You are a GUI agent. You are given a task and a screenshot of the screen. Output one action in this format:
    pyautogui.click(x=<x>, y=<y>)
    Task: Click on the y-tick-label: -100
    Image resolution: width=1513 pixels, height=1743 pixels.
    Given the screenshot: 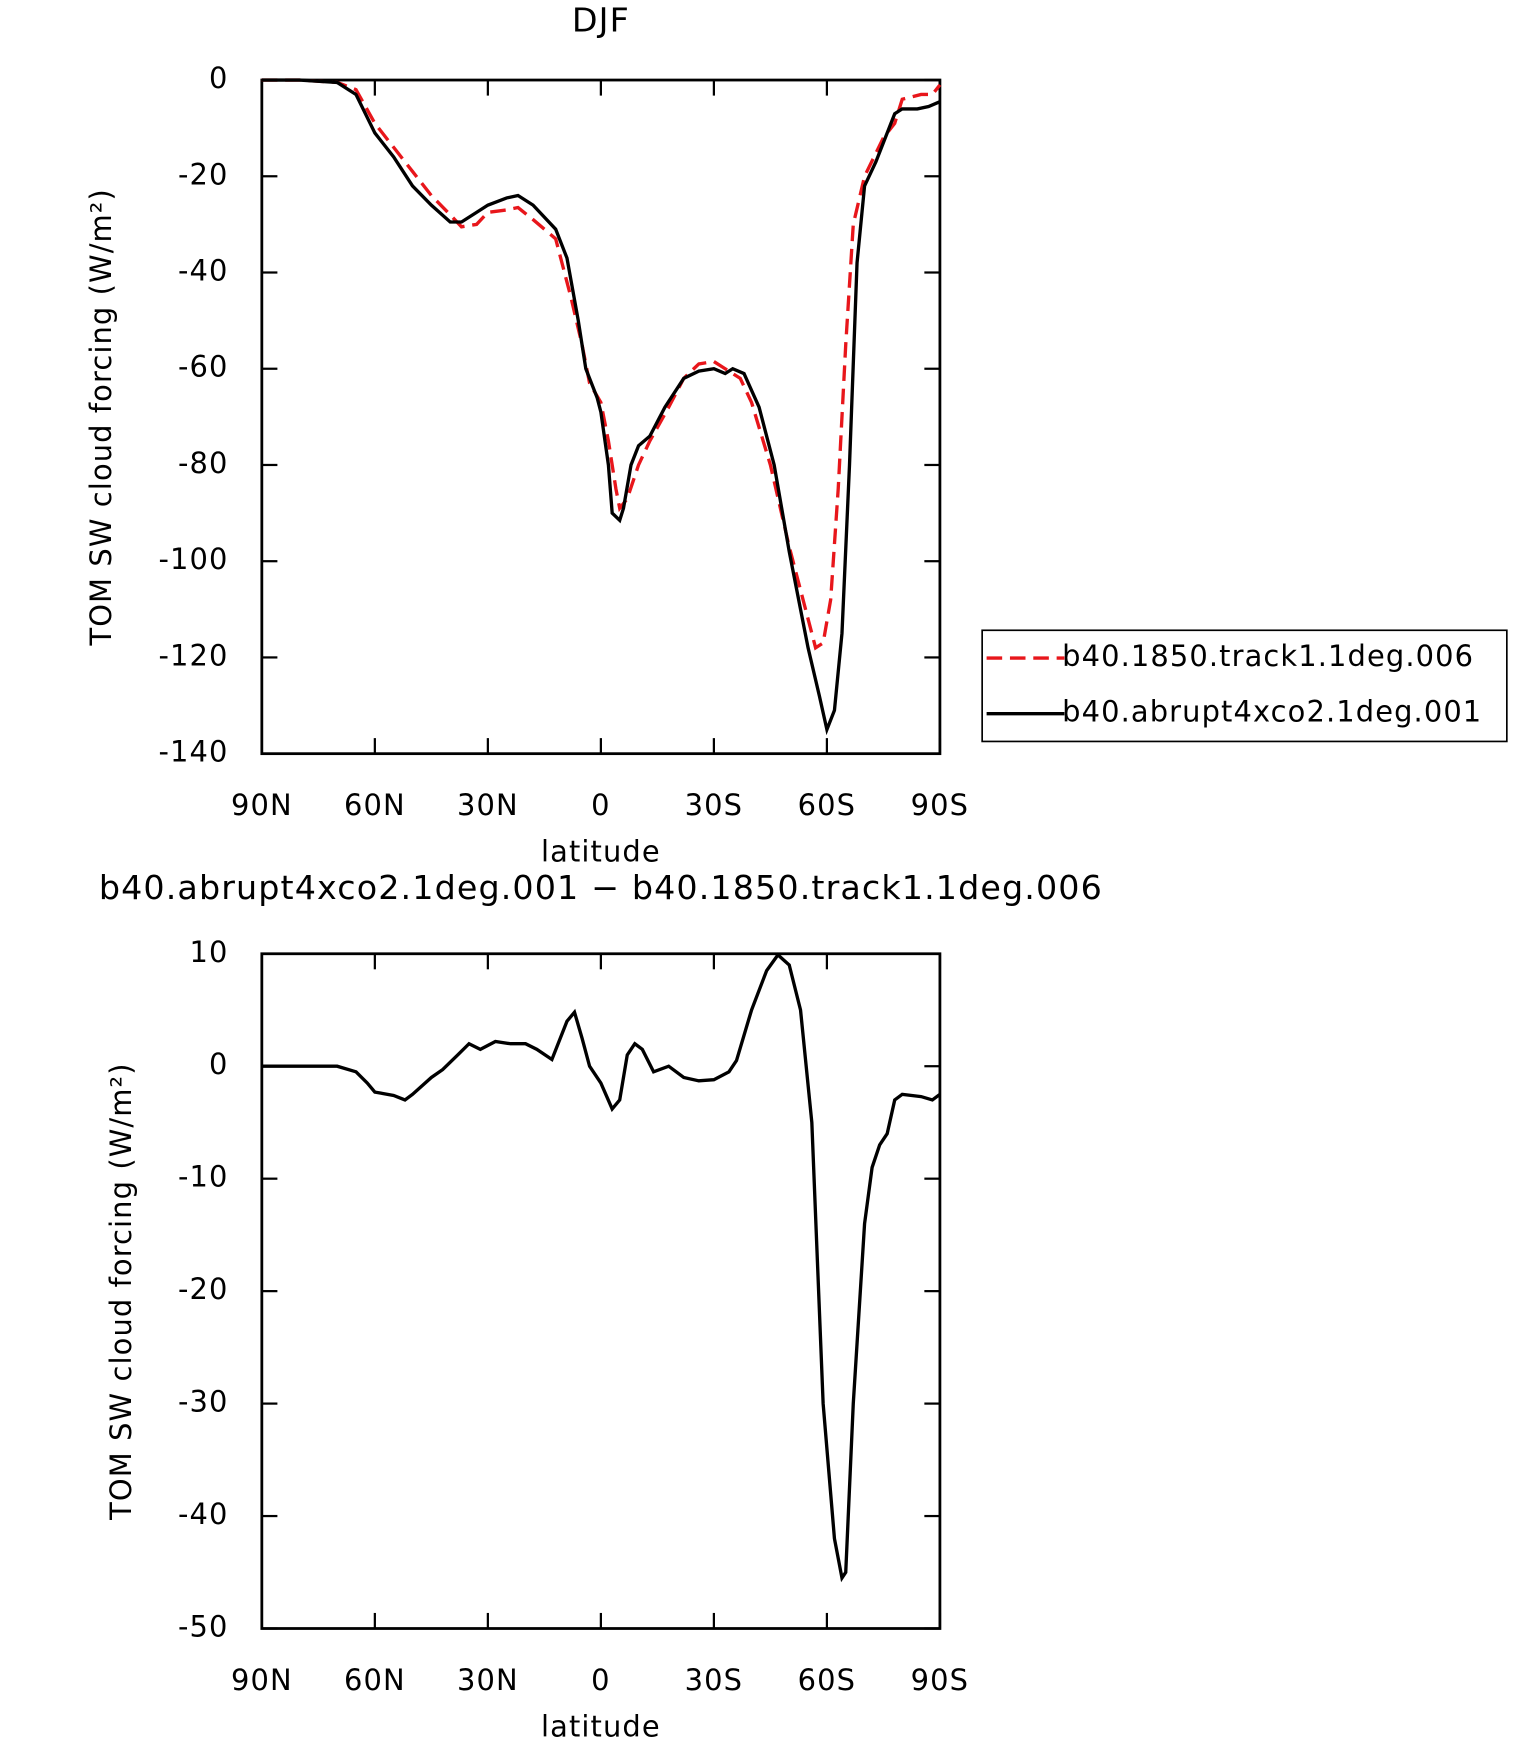 What is the action you would take?
    pyautogui.click(x=193, y=559)
    